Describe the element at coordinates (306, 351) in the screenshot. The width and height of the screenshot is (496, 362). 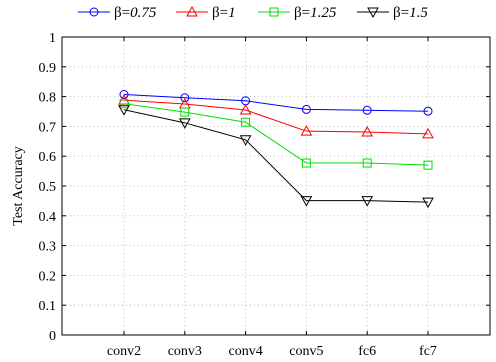
I see `x-tick-label: conv5` at that location.